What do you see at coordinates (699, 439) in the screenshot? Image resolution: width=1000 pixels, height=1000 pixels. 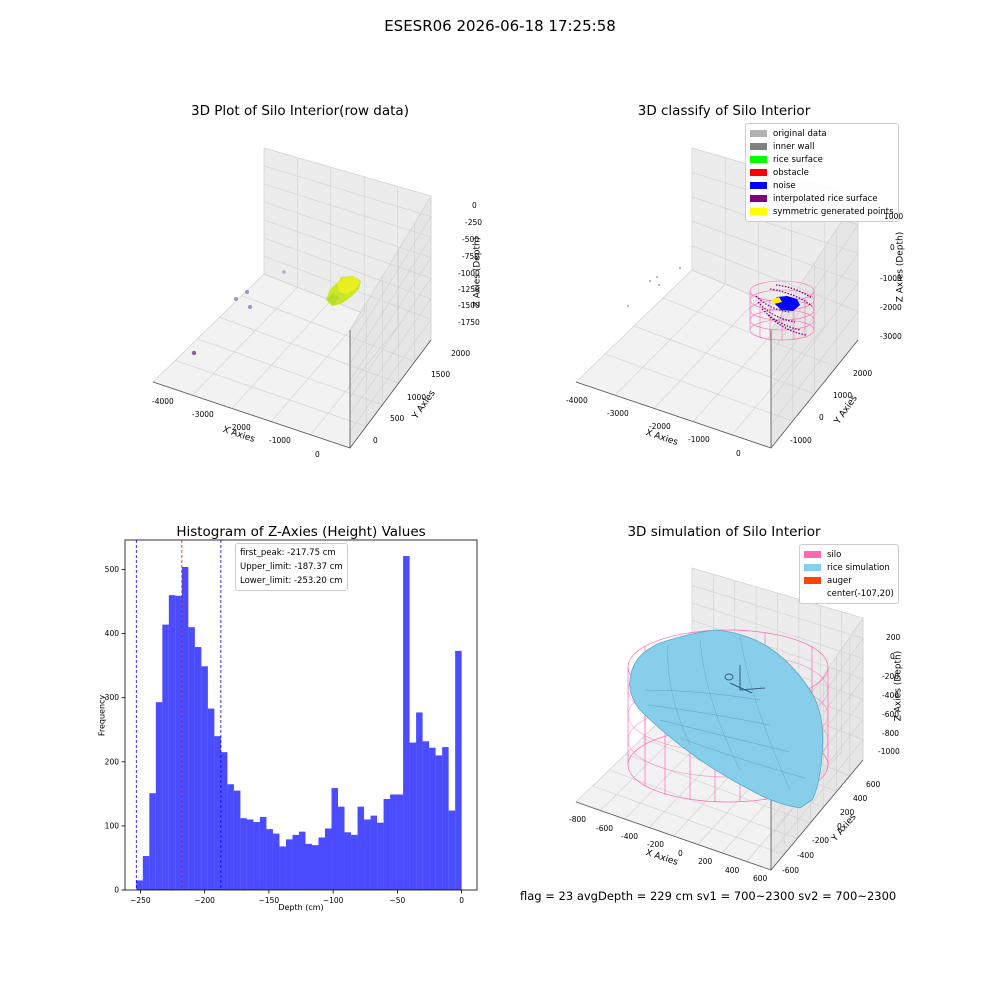 I see `classify-xtick: -1000` at bounding box center [699, 439].